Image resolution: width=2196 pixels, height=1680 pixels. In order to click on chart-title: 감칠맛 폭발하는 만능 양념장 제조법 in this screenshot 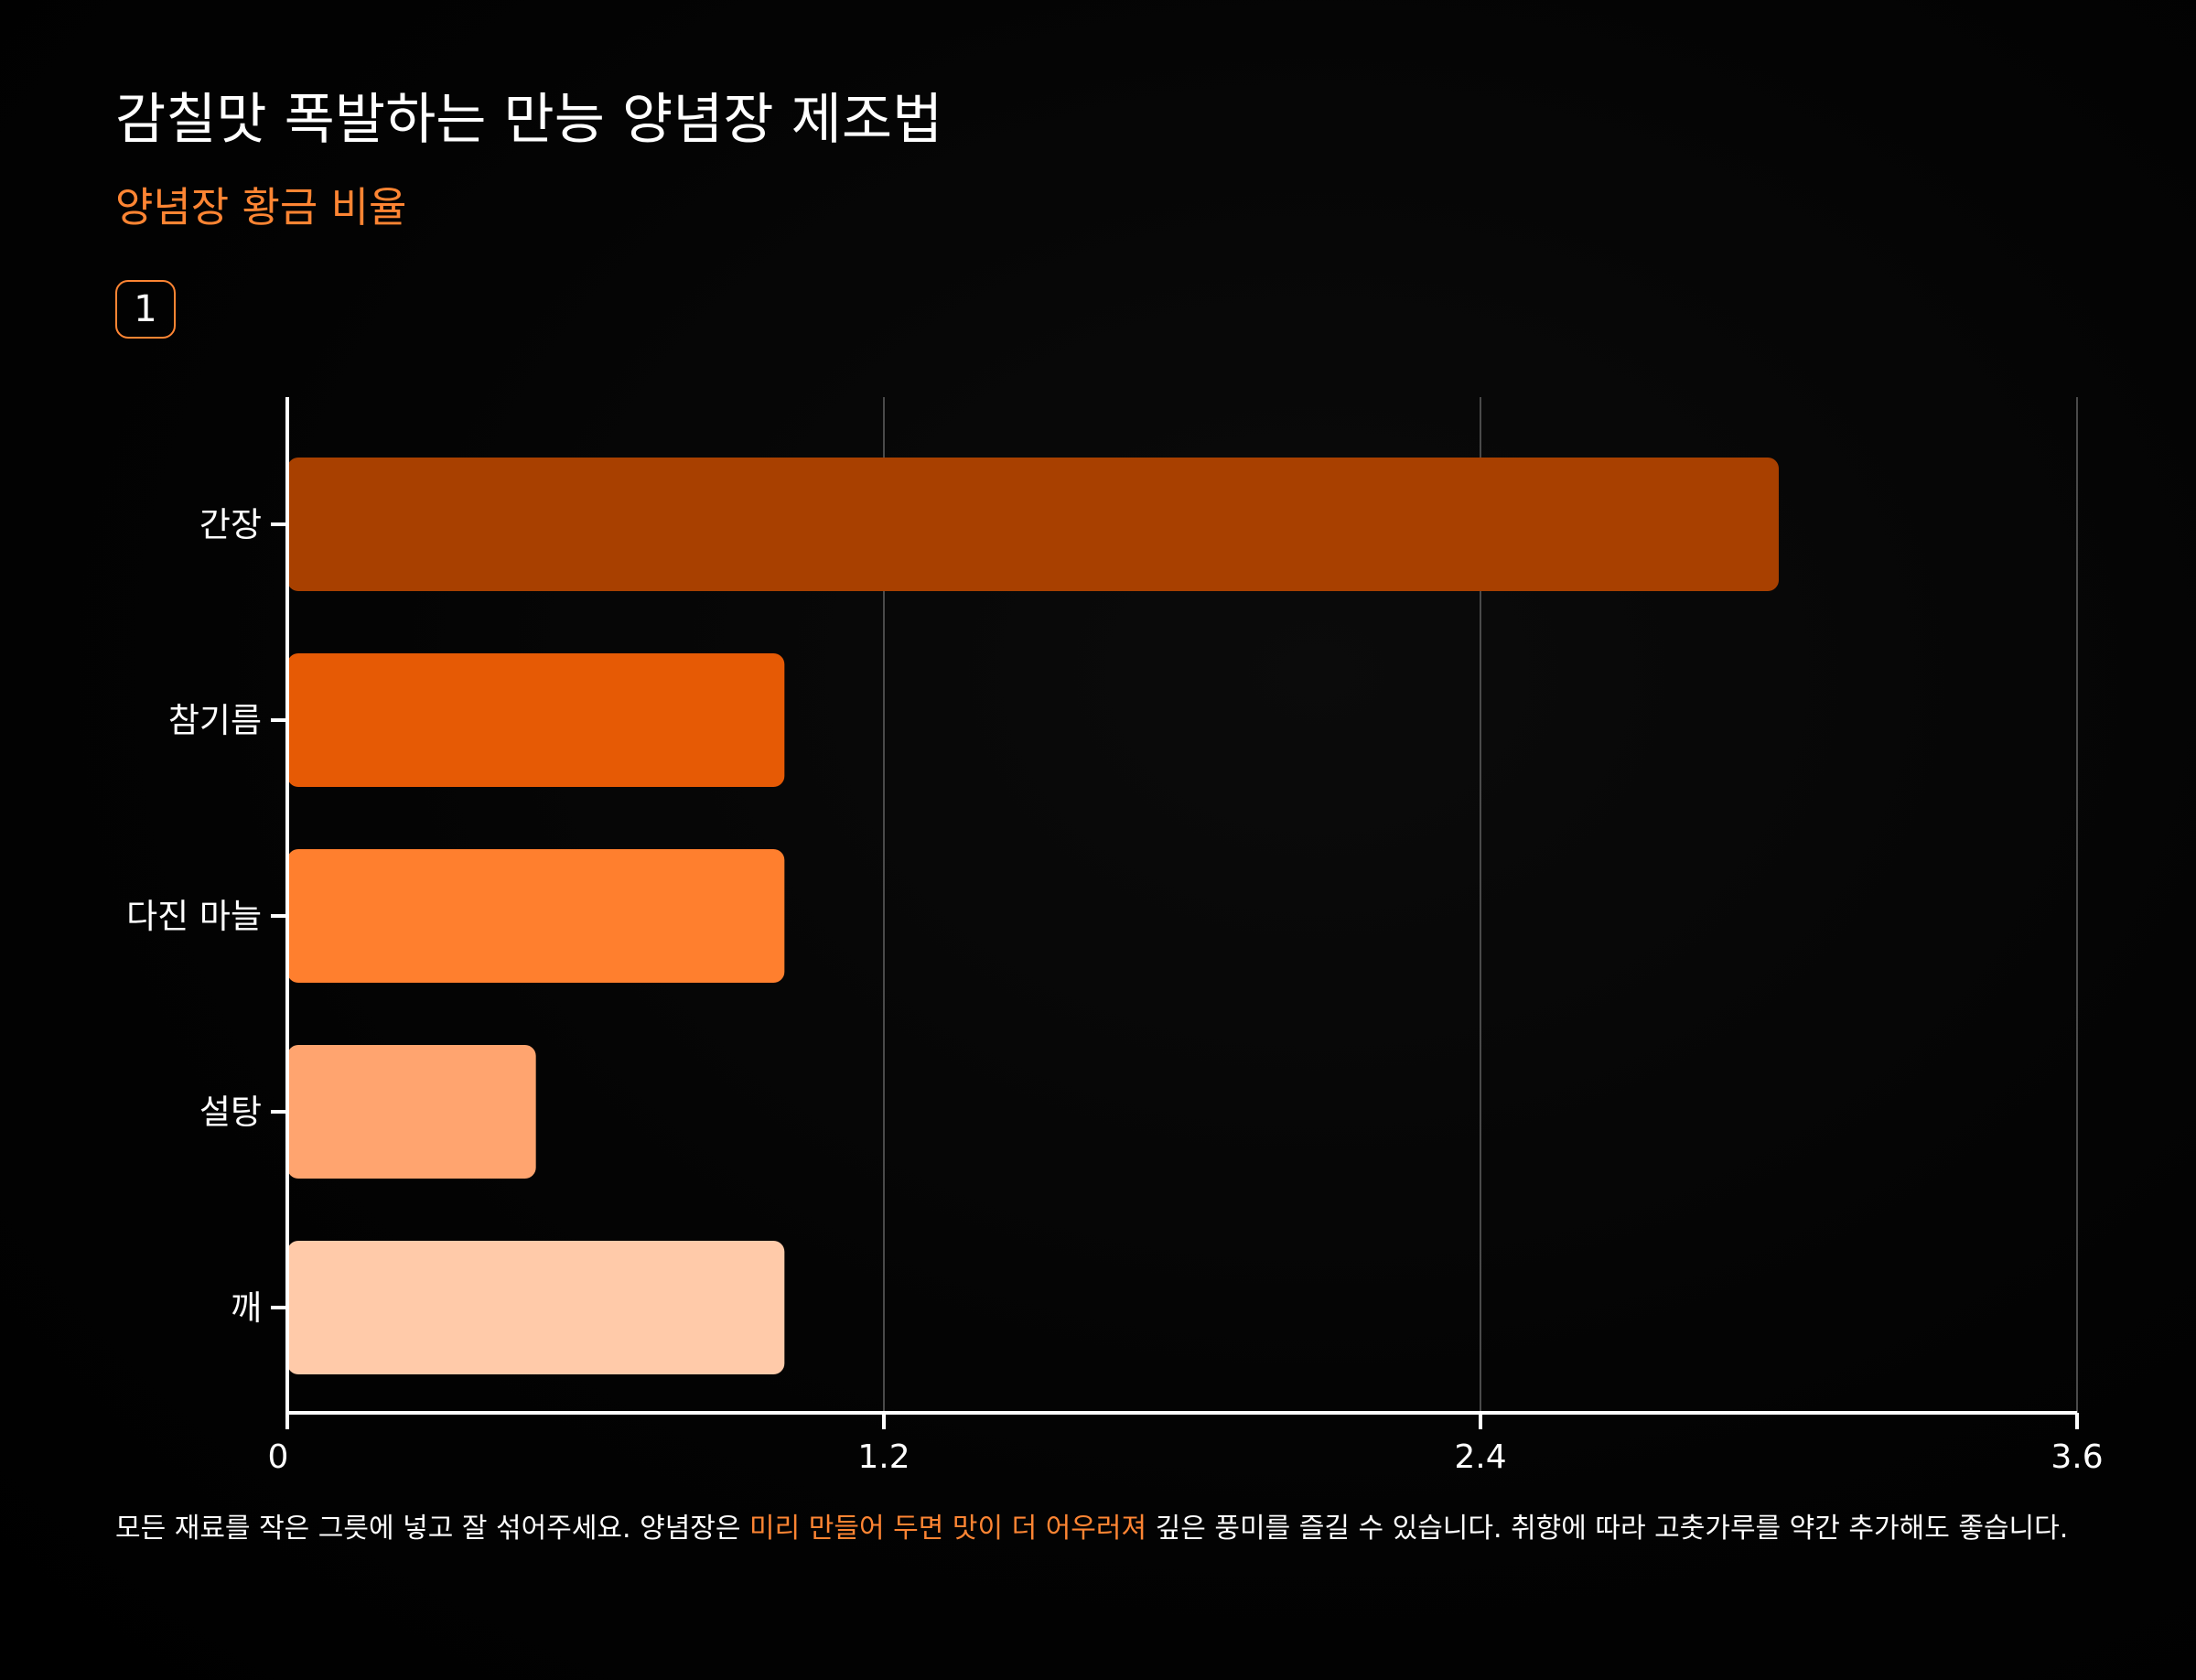, I will do `click(529, 120)`.